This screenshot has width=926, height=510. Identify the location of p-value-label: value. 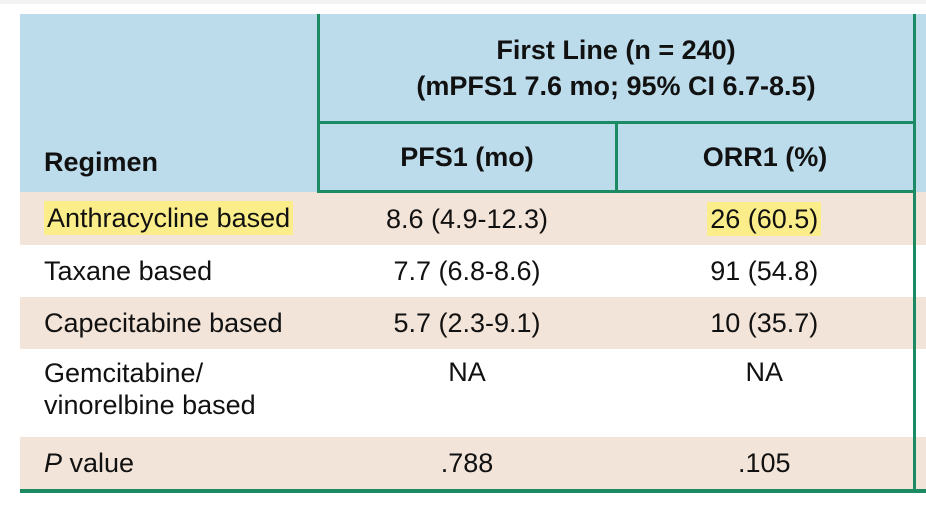
(98, 463).